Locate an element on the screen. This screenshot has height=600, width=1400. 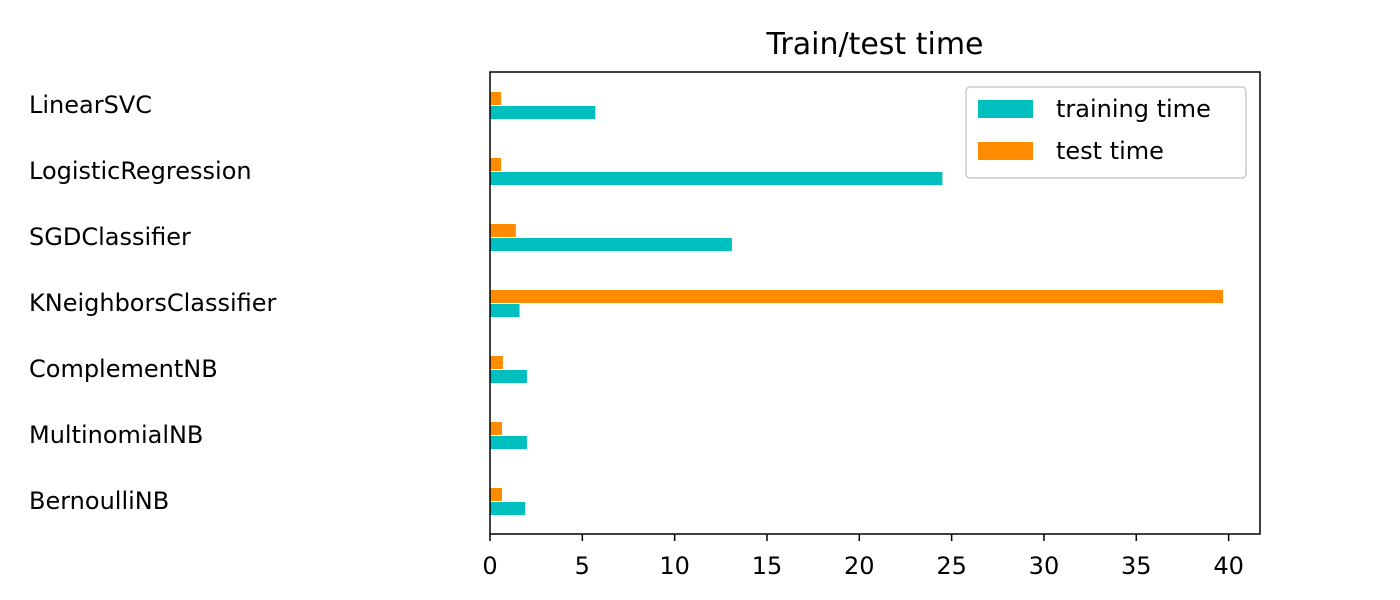
legend-label-training-time: training time is located at coordinates (1133, 109).